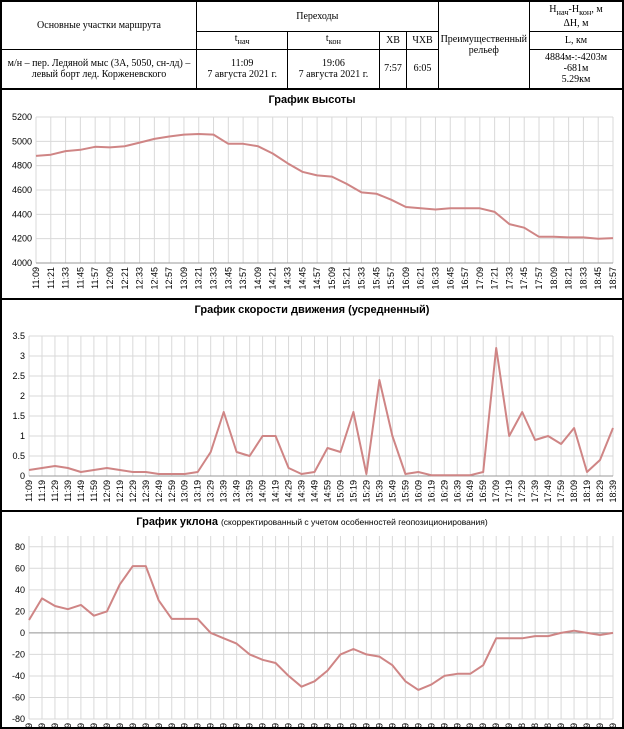 The image size is (624, 729). I want to click on x-tick-label: 15:57, so click(391, 278).